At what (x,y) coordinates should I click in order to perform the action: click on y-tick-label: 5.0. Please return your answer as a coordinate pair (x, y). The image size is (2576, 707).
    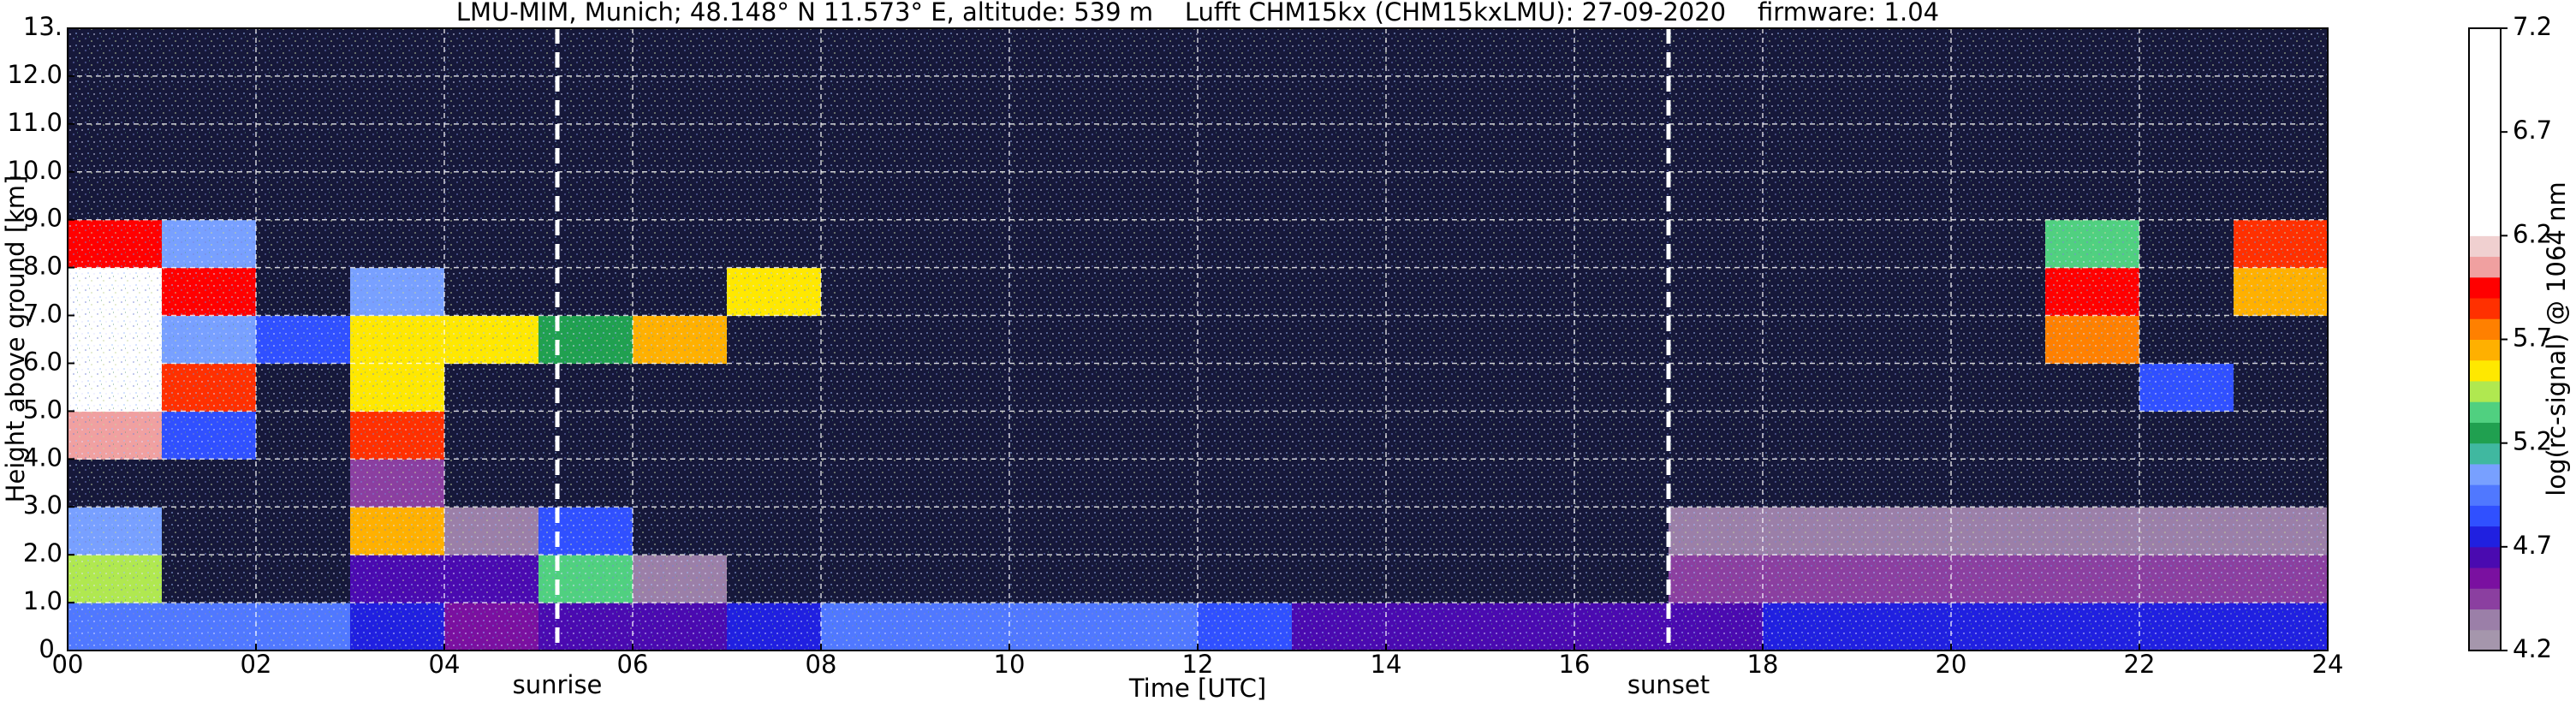
    Looking at the image, I should click on (42, 409).